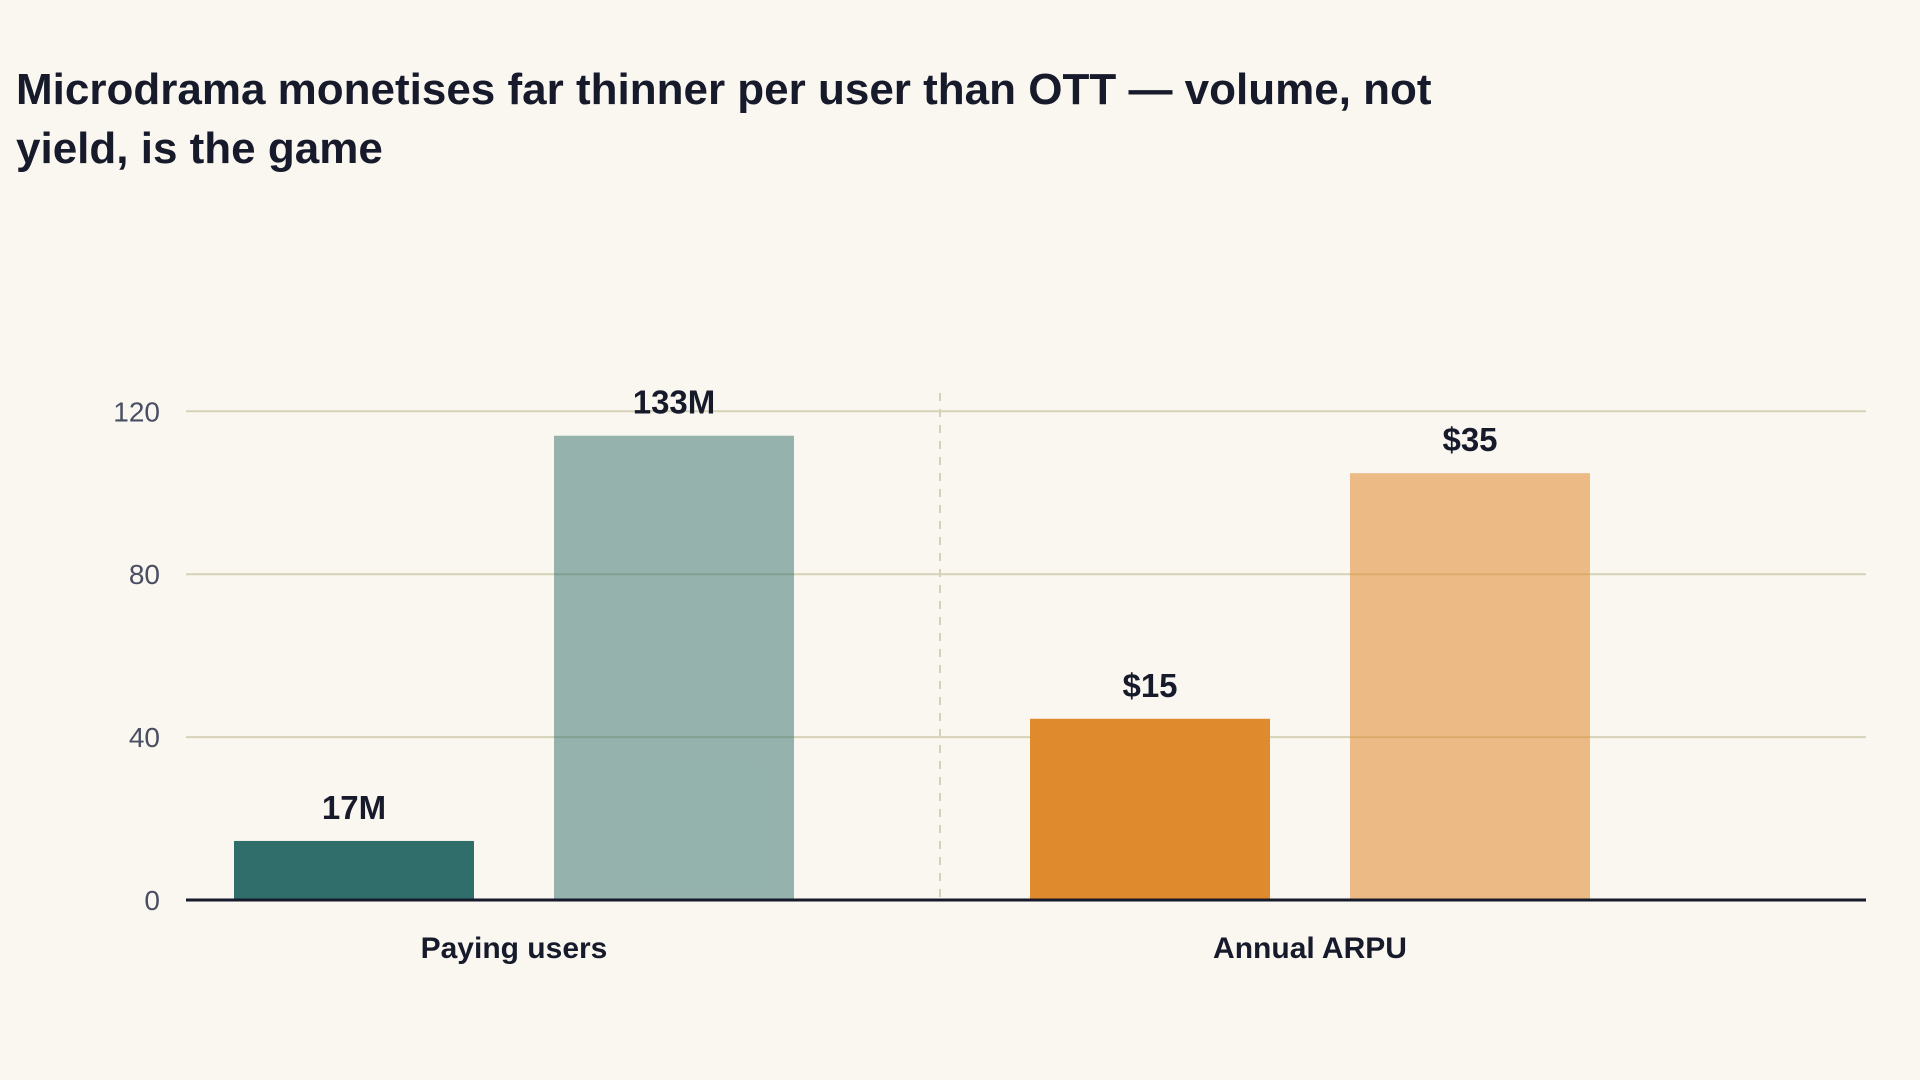 This screenshot has height=1080, width=1920. What do you see at coordinates (354, 807) in the screenshot?
I see `data-label: 17M` at bounding box center [354, 807].